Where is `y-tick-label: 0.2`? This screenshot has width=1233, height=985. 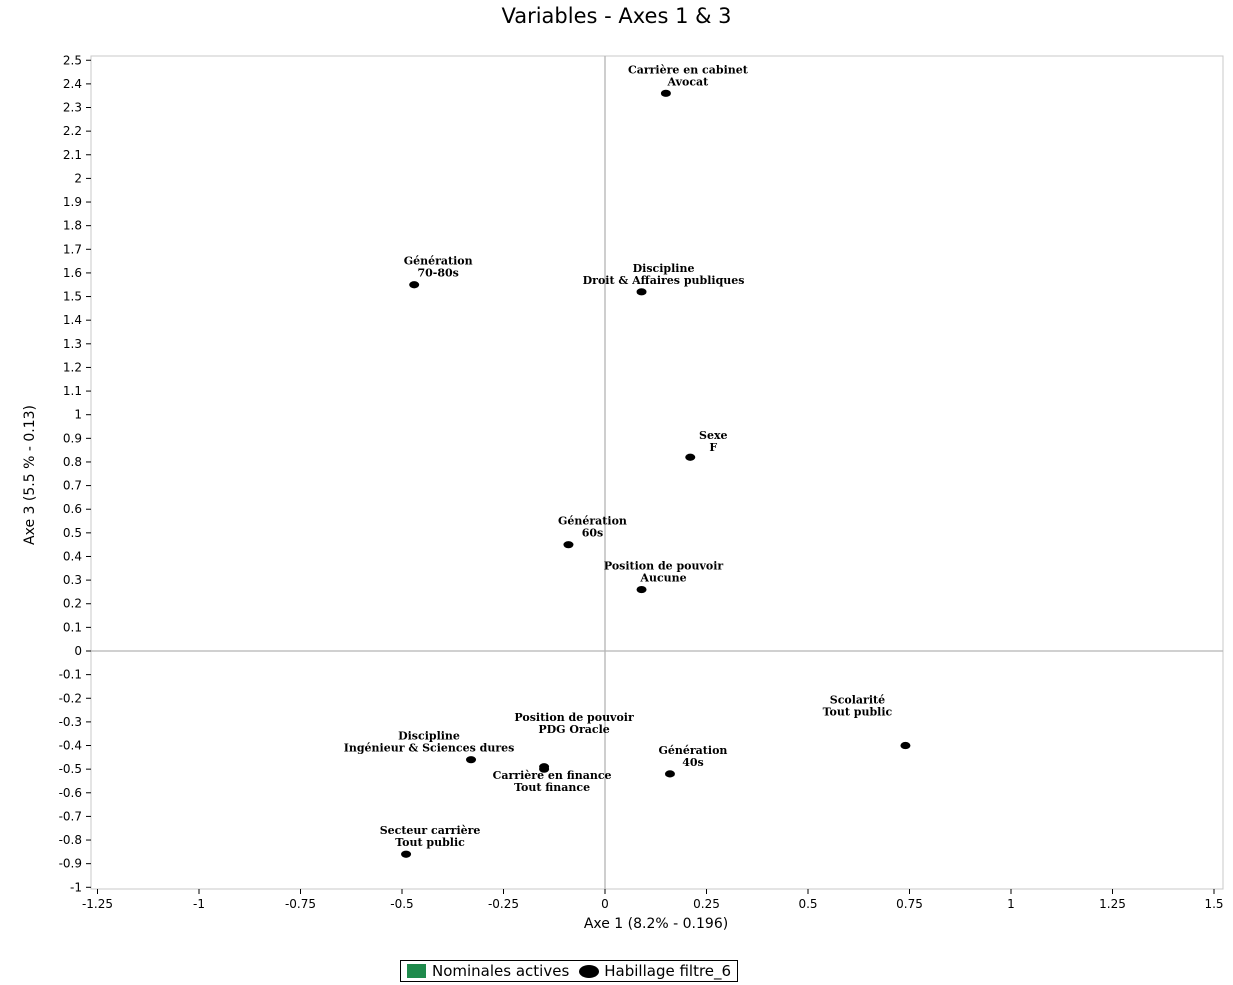
y-tick-label: 0.2 is located at coordinates (72, 604).